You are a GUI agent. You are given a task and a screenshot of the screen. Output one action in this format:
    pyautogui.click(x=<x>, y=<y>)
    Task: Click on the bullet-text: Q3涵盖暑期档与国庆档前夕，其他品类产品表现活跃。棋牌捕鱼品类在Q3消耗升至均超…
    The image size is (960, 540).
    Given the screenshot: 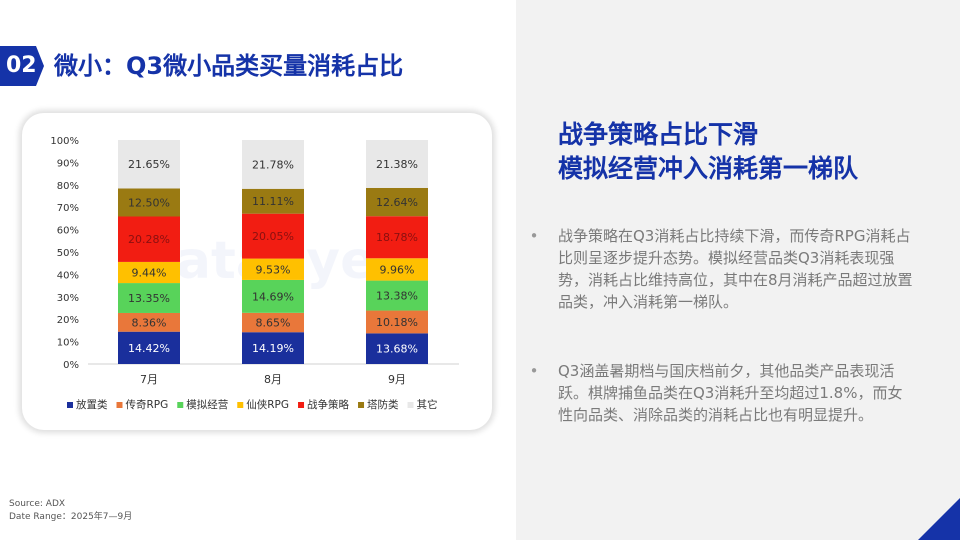 What is the action you would take?
    pyautogui.click(x=730, y=393)
    